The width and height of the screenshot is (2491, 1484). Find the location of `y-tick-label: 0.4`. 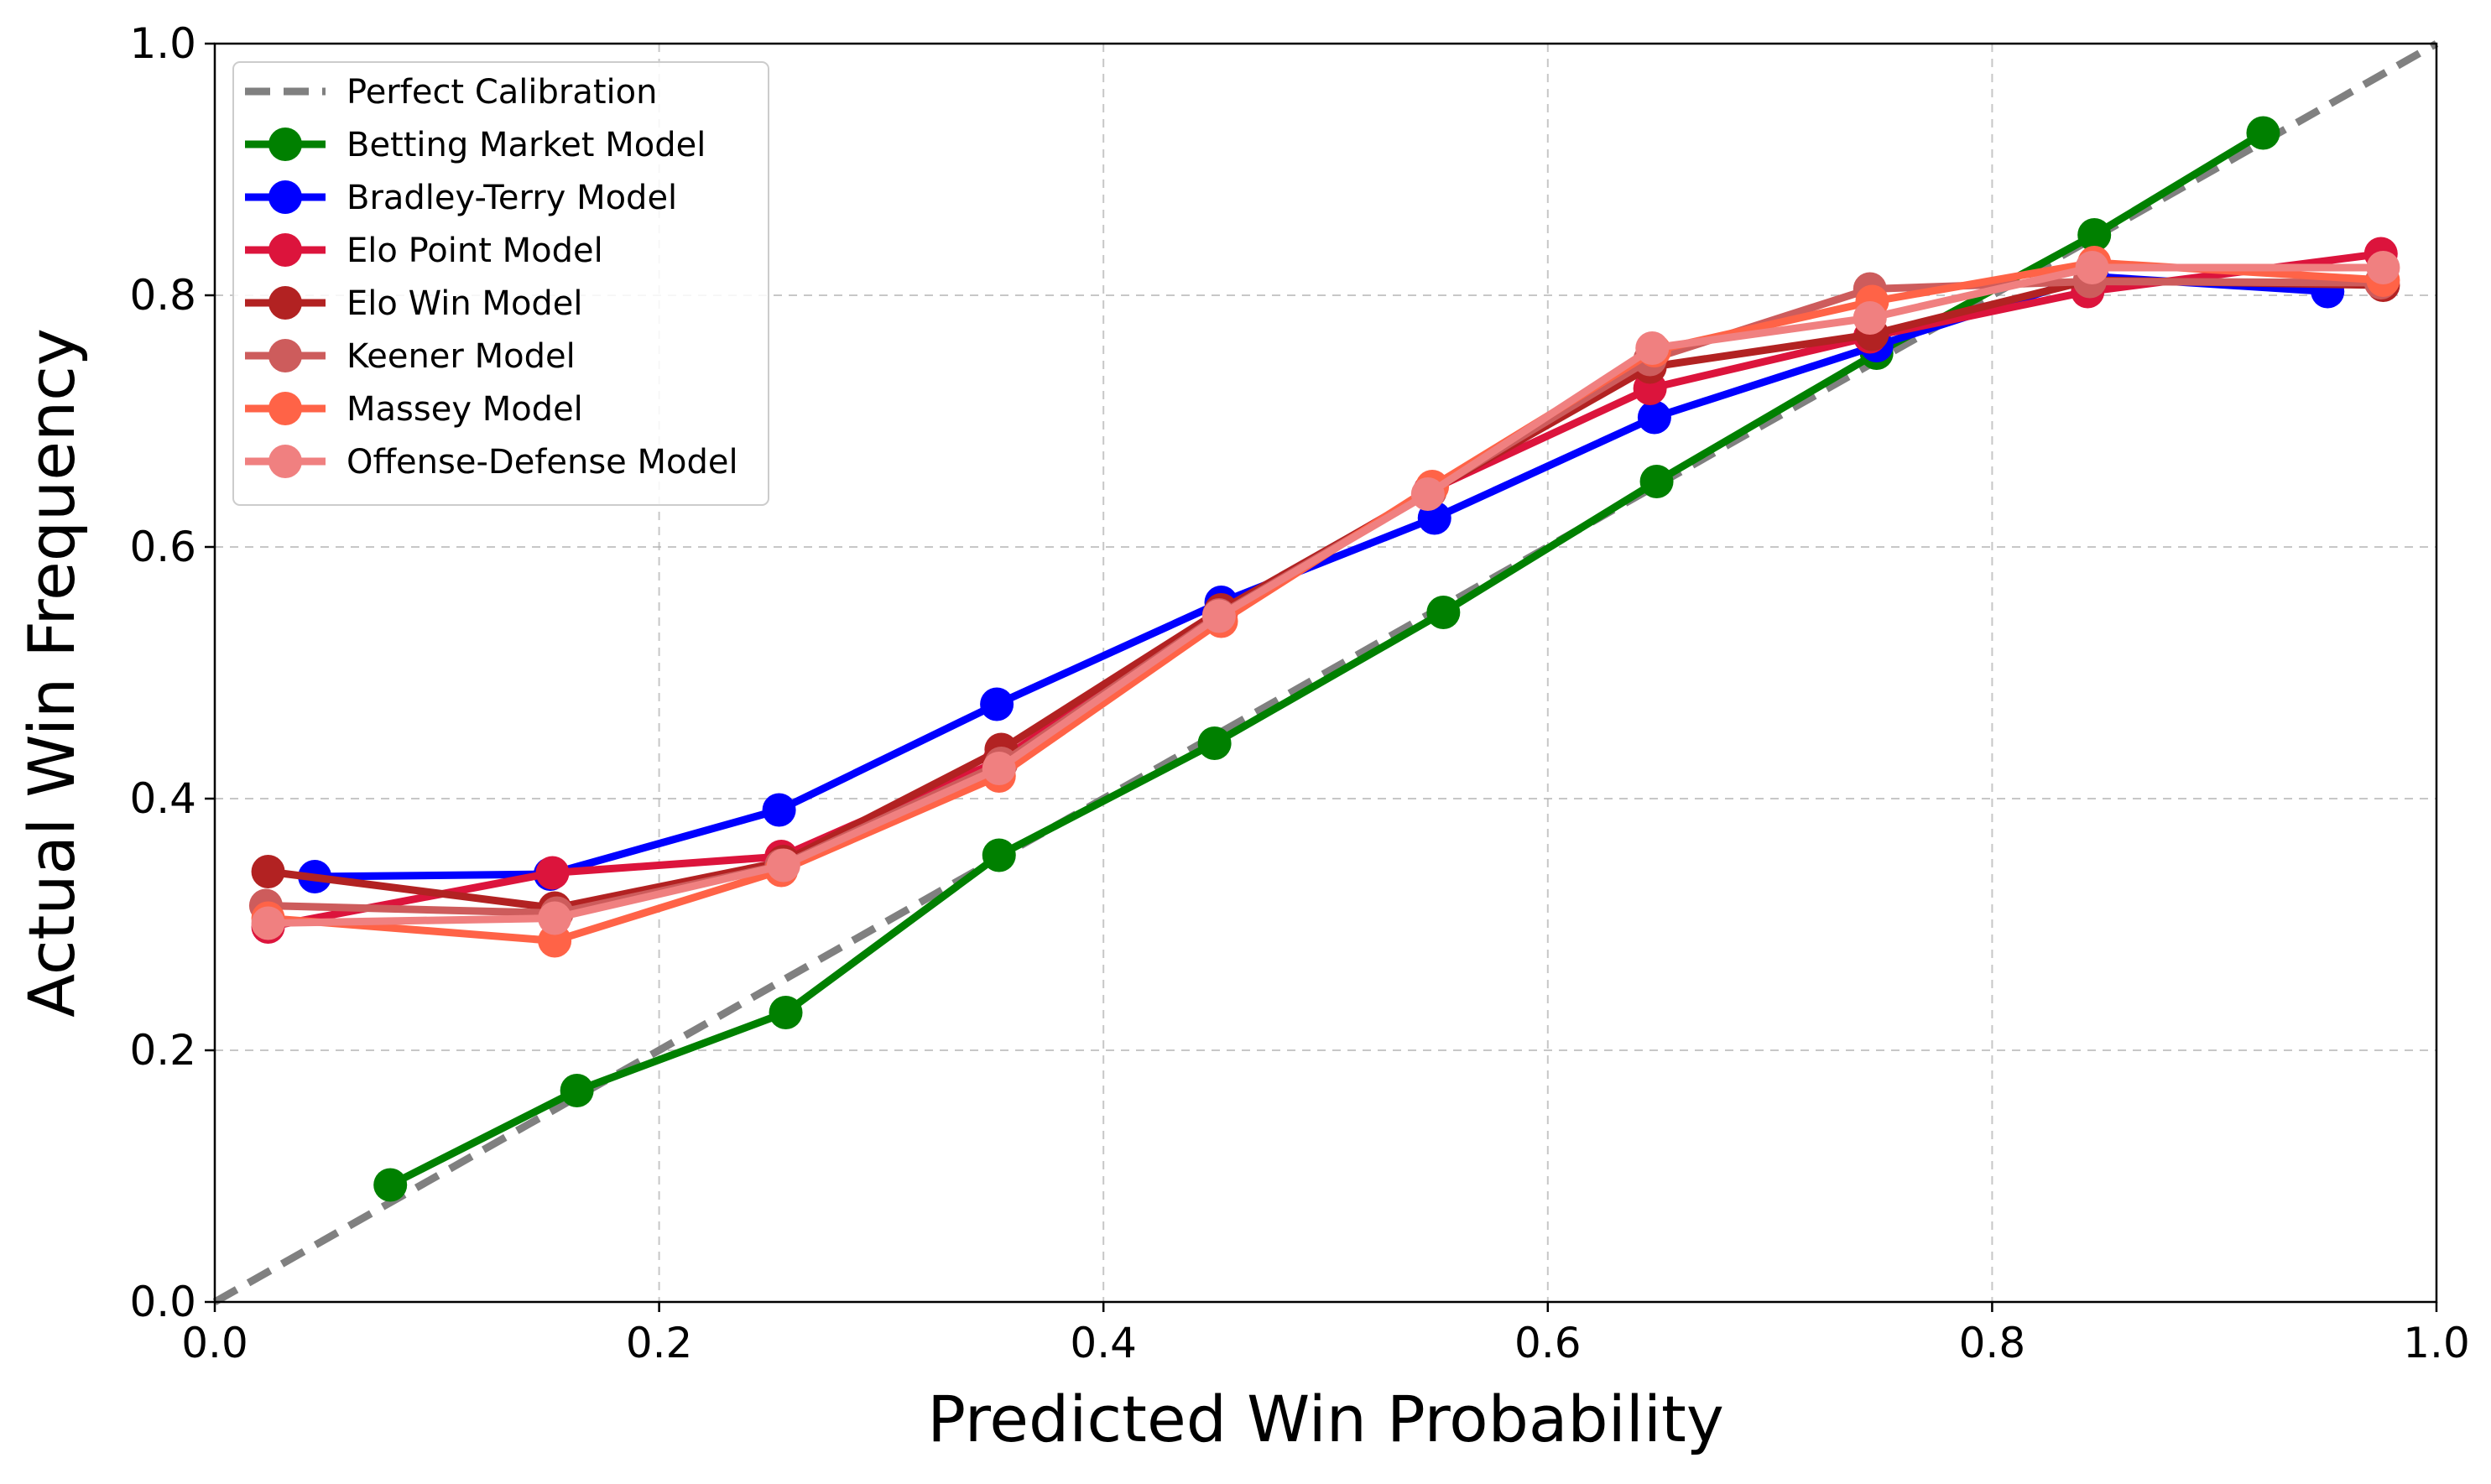

y-tick-label: 0.4 is located at coordinates (162, 798).